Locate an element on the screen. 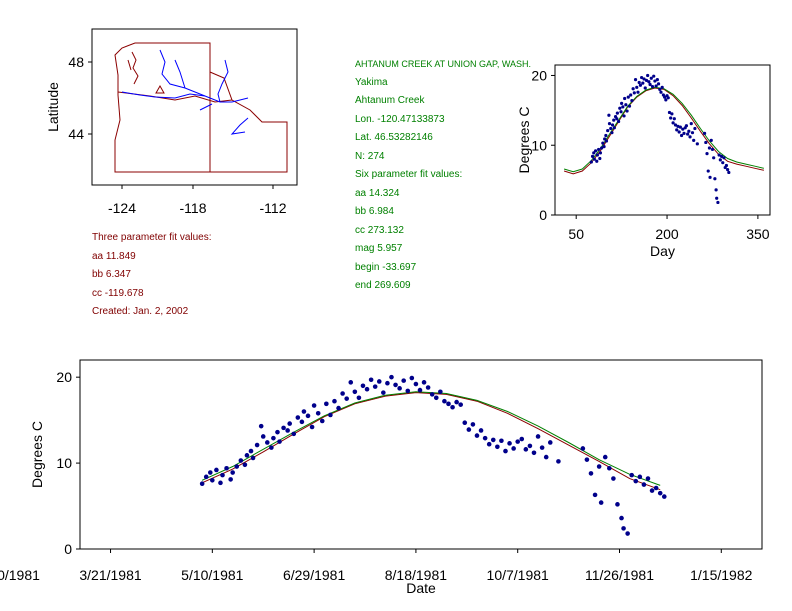 The image size is (792, 611). six-param-mag: mag 5.957 is located at coordinates (379, 248).